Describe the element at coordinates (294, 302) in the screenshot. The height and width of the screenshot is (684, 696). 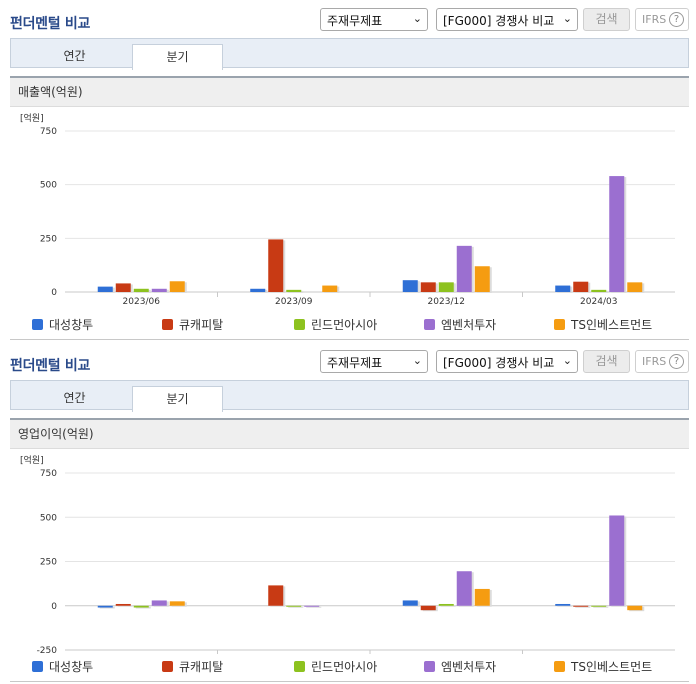
I see `x-tick-label: 2023/09` at that location.